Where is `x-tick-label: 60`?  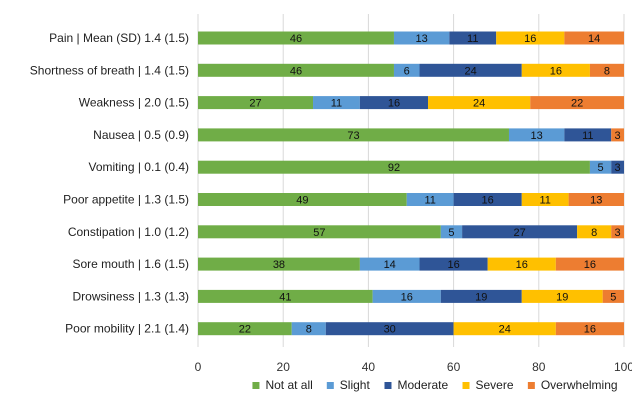
x-tick-label: 60 is located at coordinates (454, 367).